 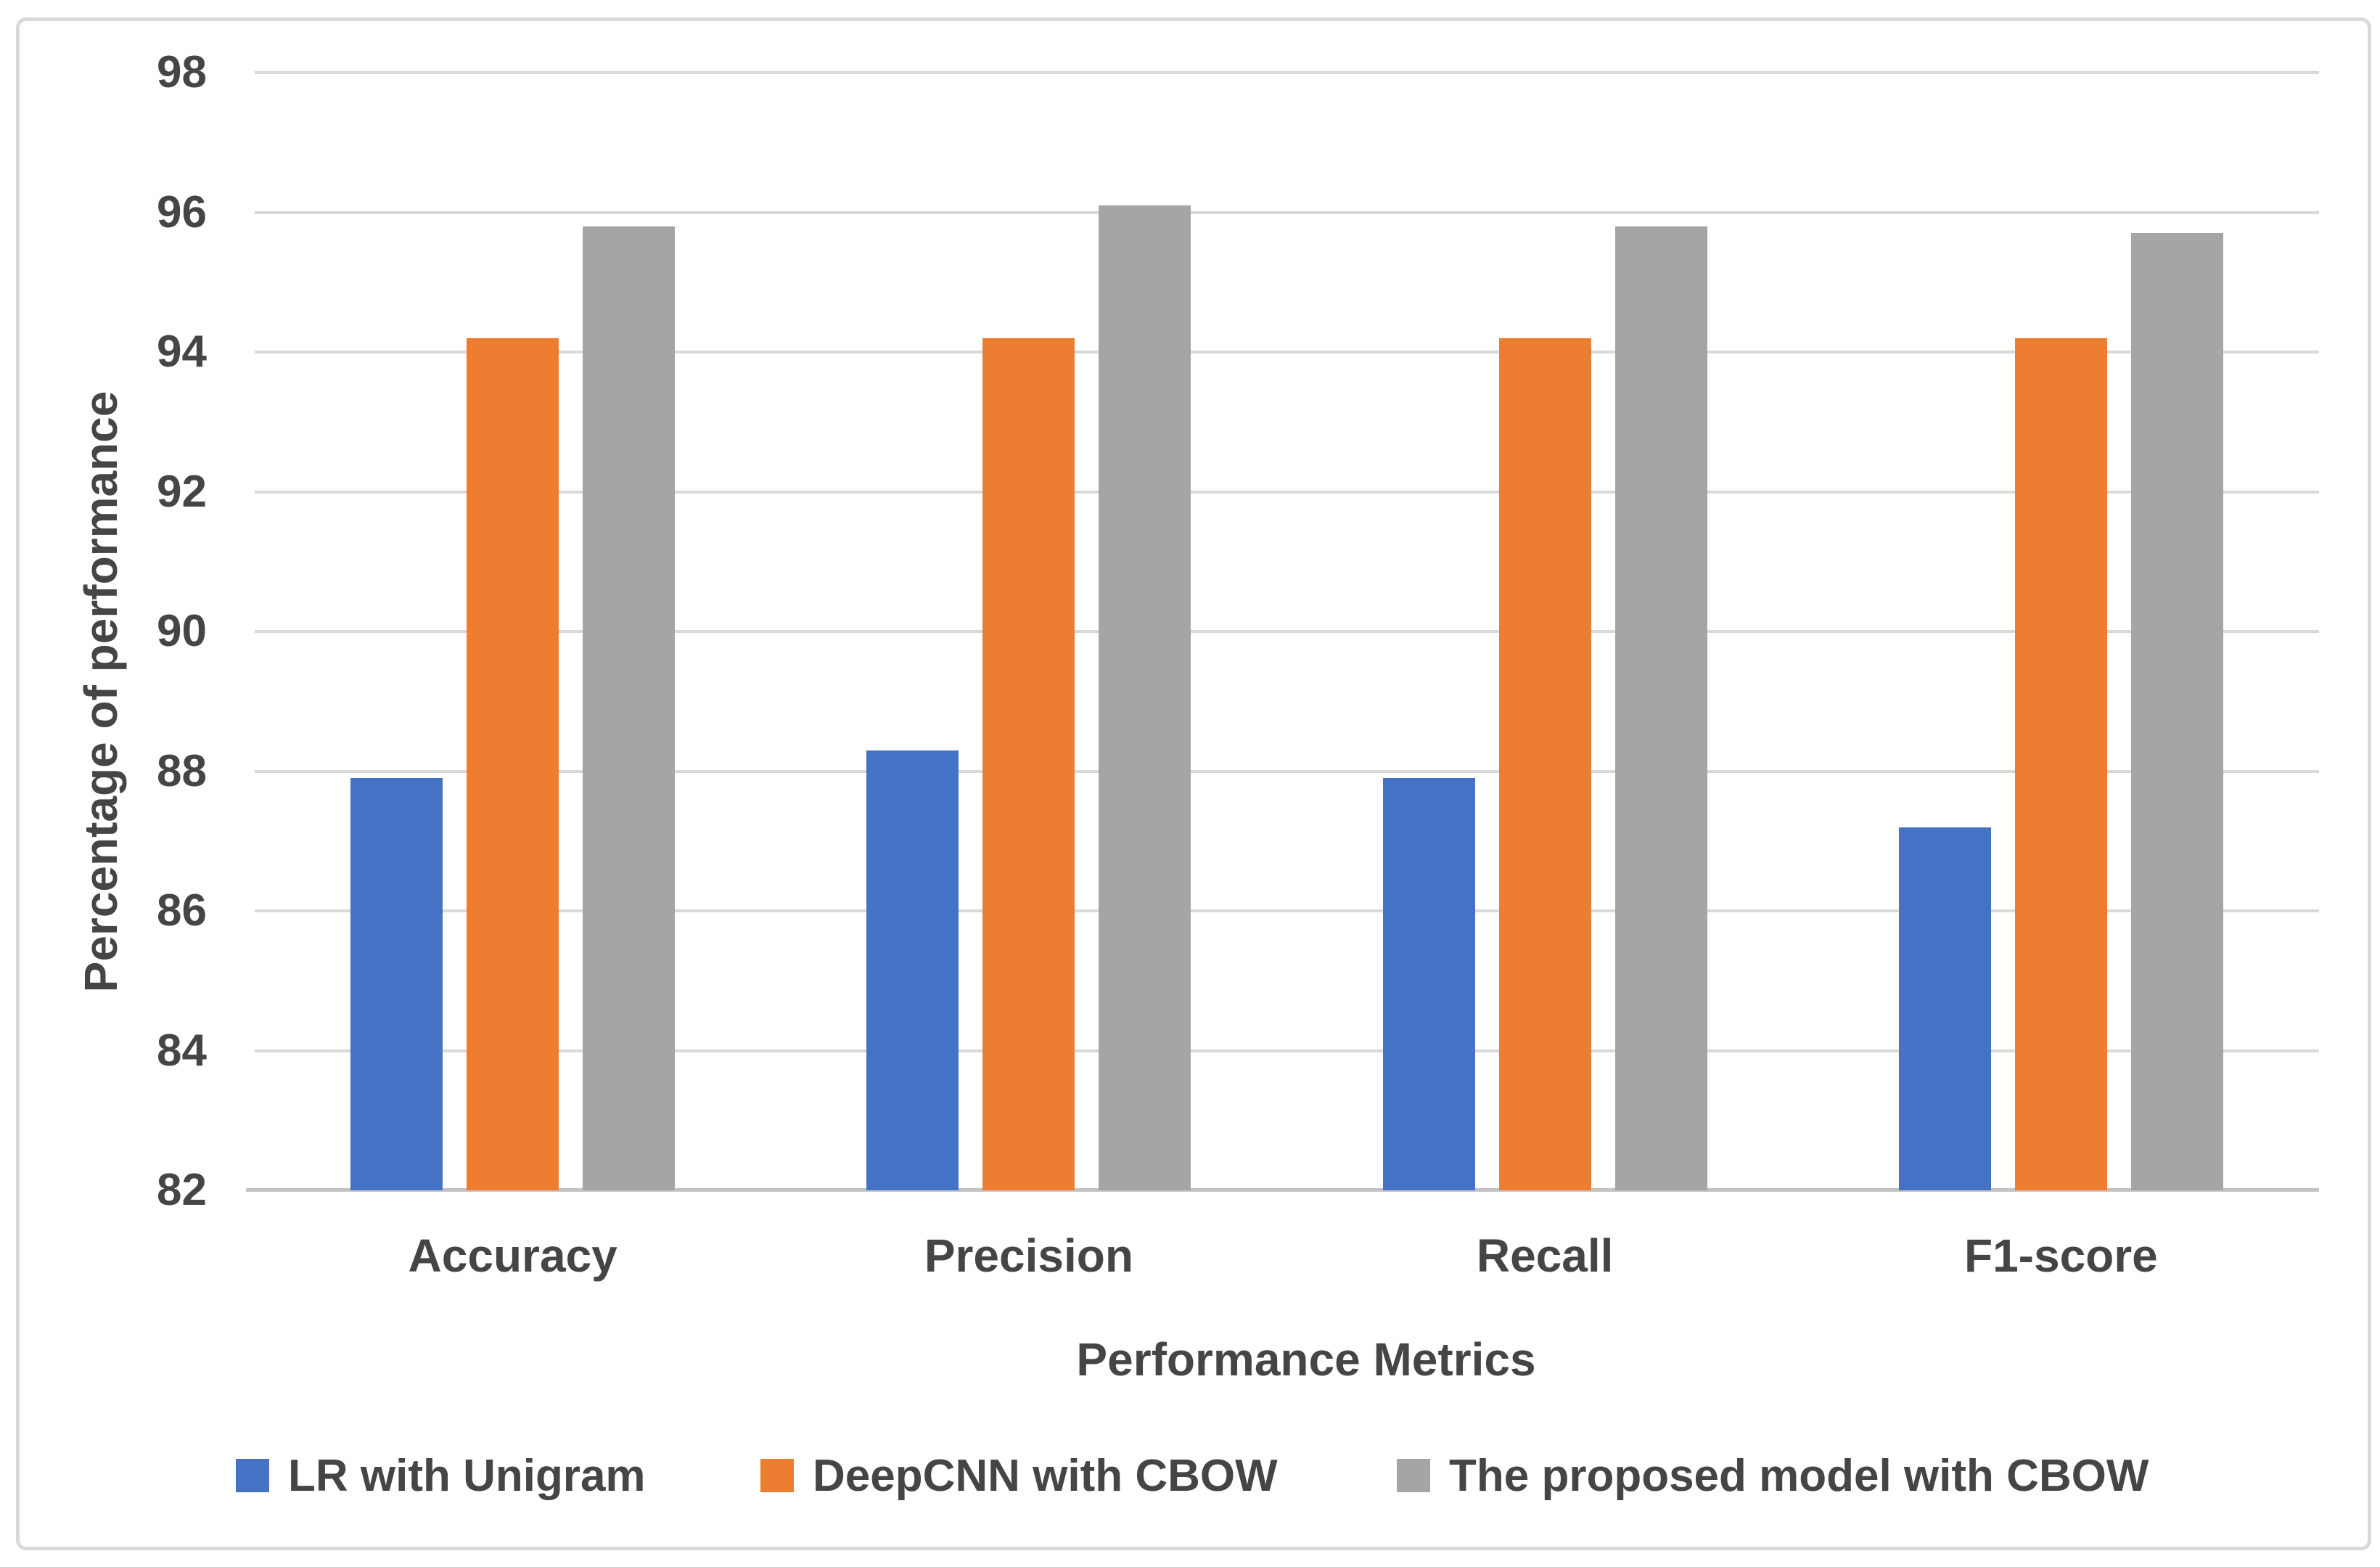 What do you see at coordinates (1145, 697) in the screenshot?
I see `bar-the-proposed-model-with-cbow-precision` at bounding box center [1145, 697].